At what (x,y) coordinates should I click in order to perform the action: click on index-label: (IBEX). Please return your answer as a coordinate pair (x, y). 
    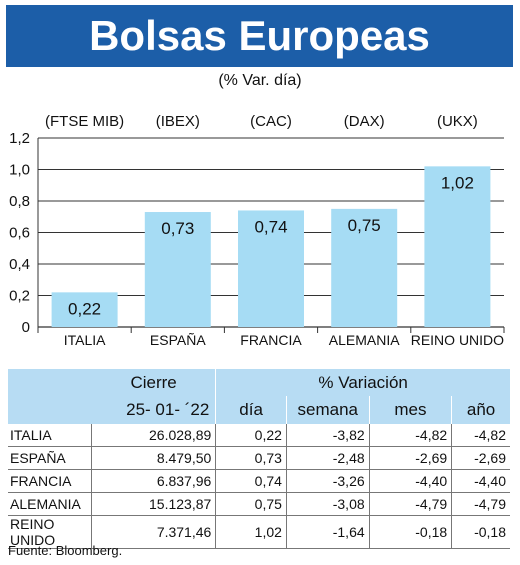
    Looking at the image, I should click on (178, 121).